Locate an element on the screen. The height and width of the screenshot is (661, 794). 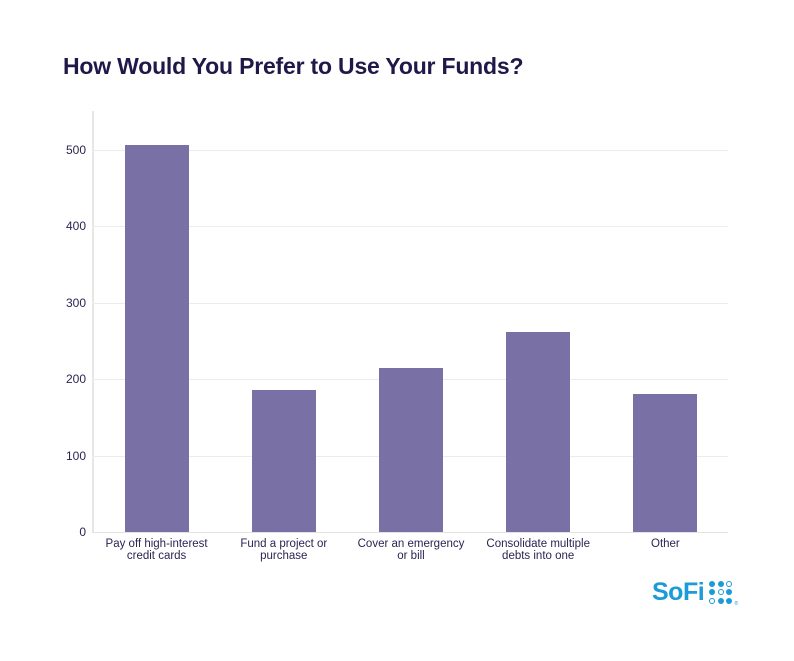
y-tick-label: 300 is located at coordinates (75, 303).